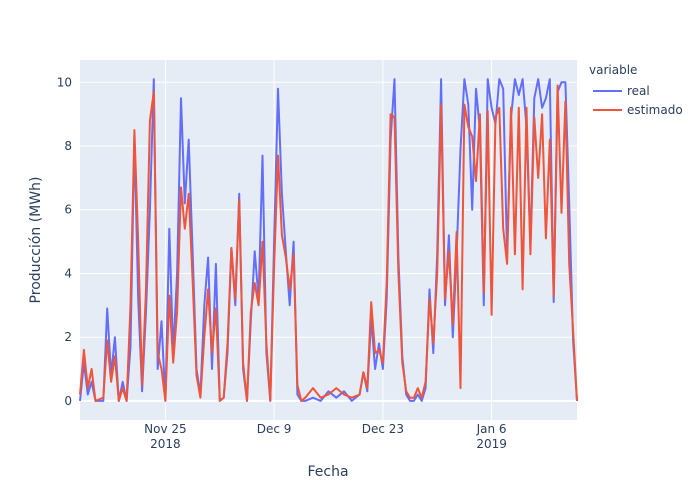 The image size is (700, 500). What do you see at coordinates (64, 241) in the screenshot?
I see `y-axis-ticks: 0 2 4 6 8 10` at bounding box center [64, 241].